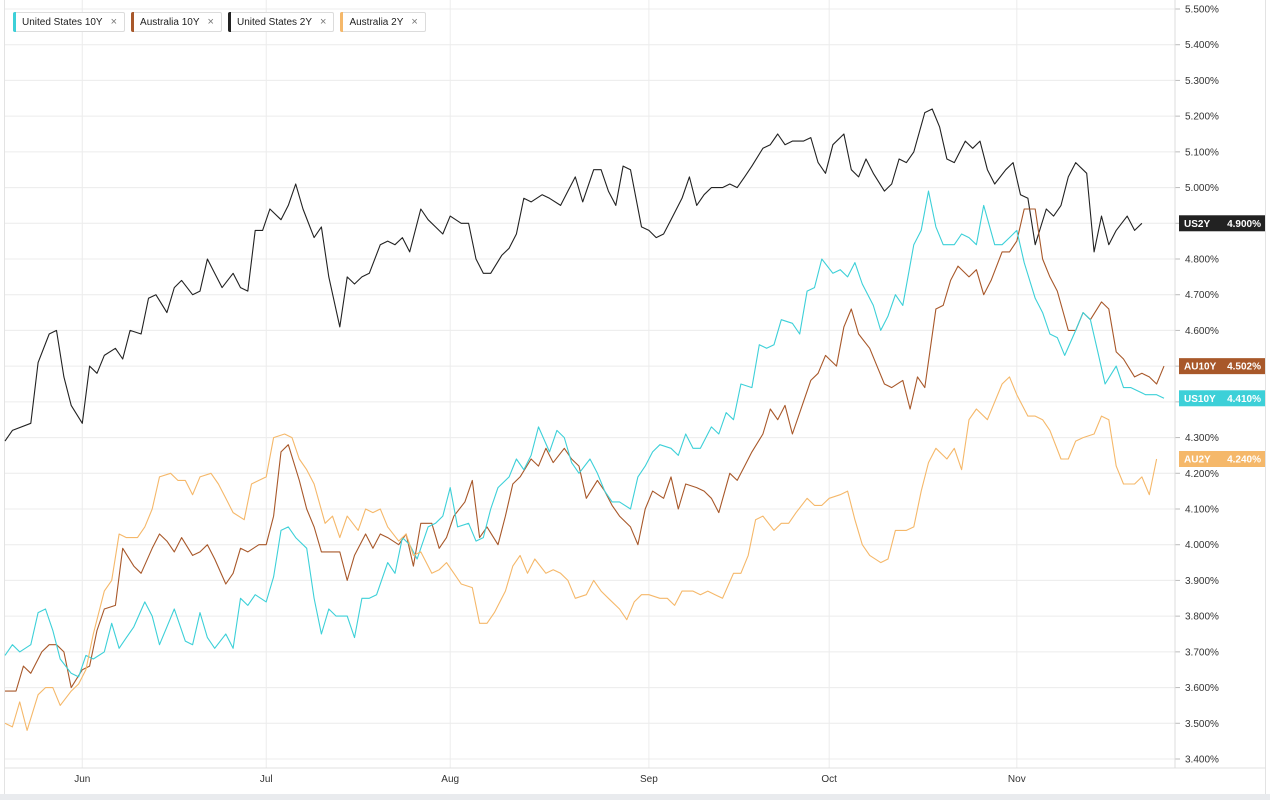 The height and width of the screenshot is (800, 1270). I want to click on y-tick-label: 3.400%, so click(1202, 760).